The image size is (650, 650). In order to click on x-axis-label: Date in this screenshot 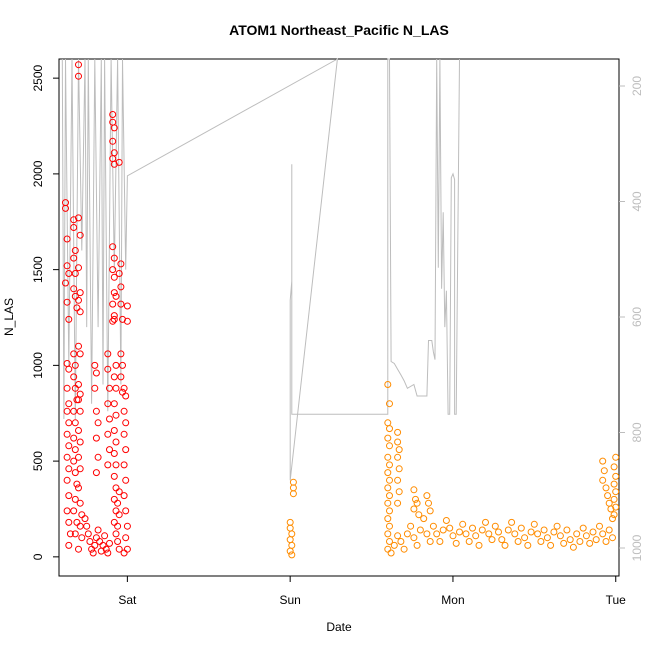, I will do `click(339, 627)`.